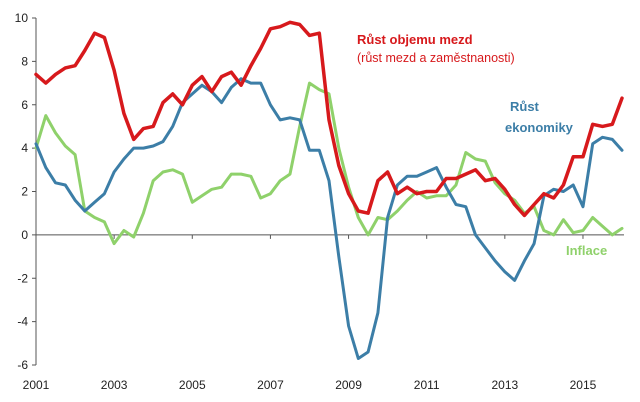 Image resolution: width=640 pixels, height=402 pixels. What do you see at coordinates (504, 385) in the screenshot?
I see `x-tick-label: 2013` at bounding box center [504, 385].